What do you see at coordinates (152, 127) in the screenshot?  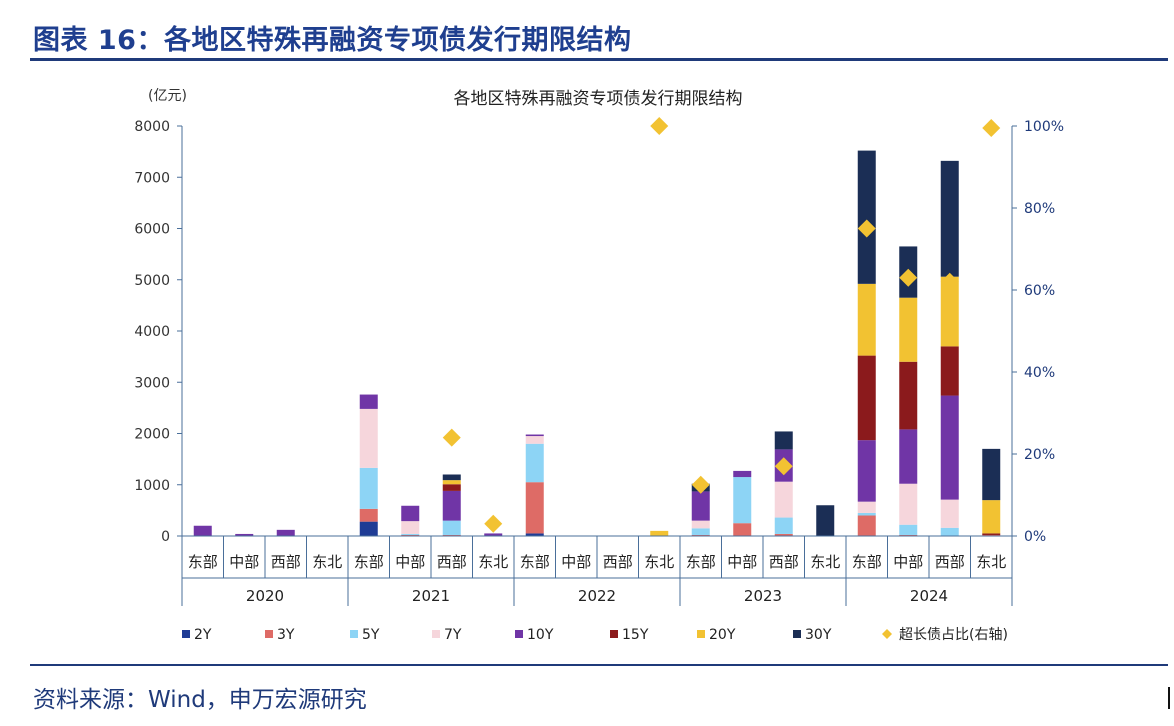 I see `y-tick-label: 8000` at bounding box center [152, 127].